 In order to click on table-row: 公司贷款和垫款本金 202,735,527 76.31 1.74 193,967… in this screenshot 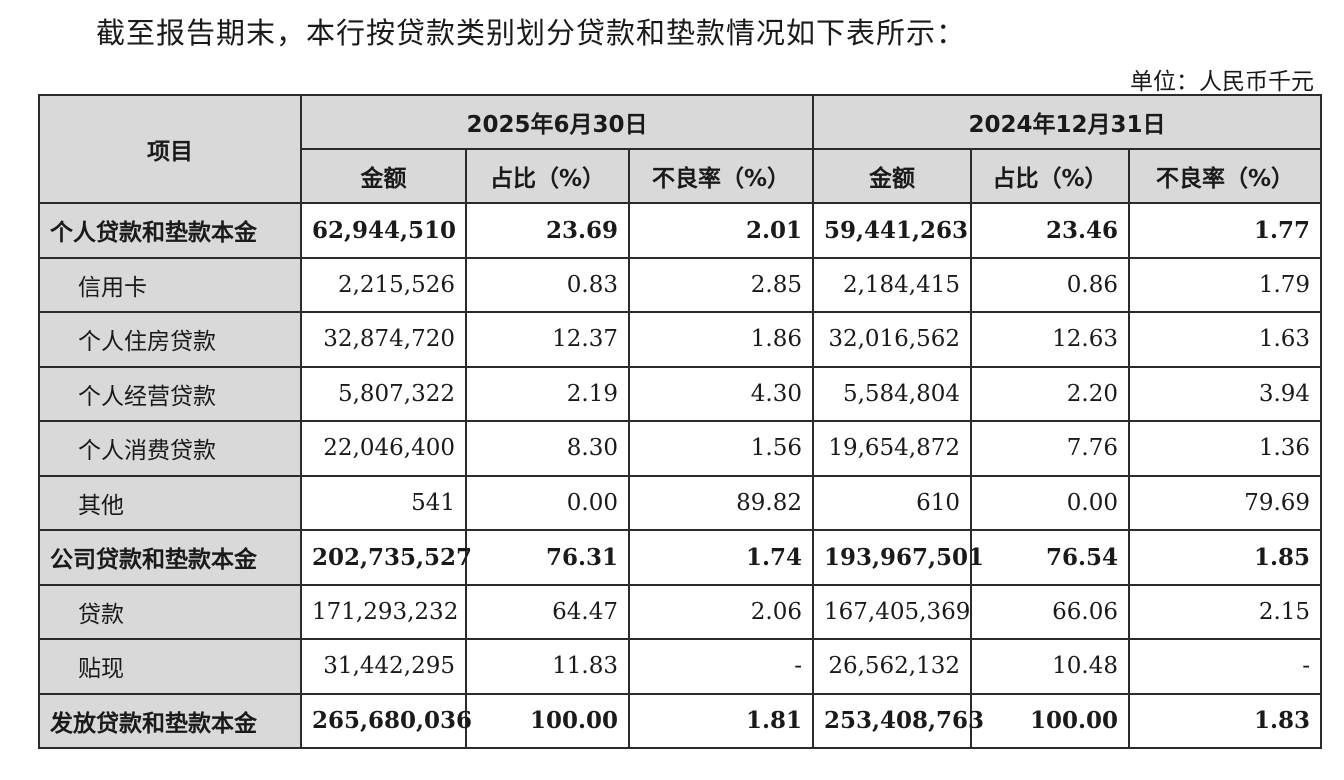, I will do `click(680, 557)`.